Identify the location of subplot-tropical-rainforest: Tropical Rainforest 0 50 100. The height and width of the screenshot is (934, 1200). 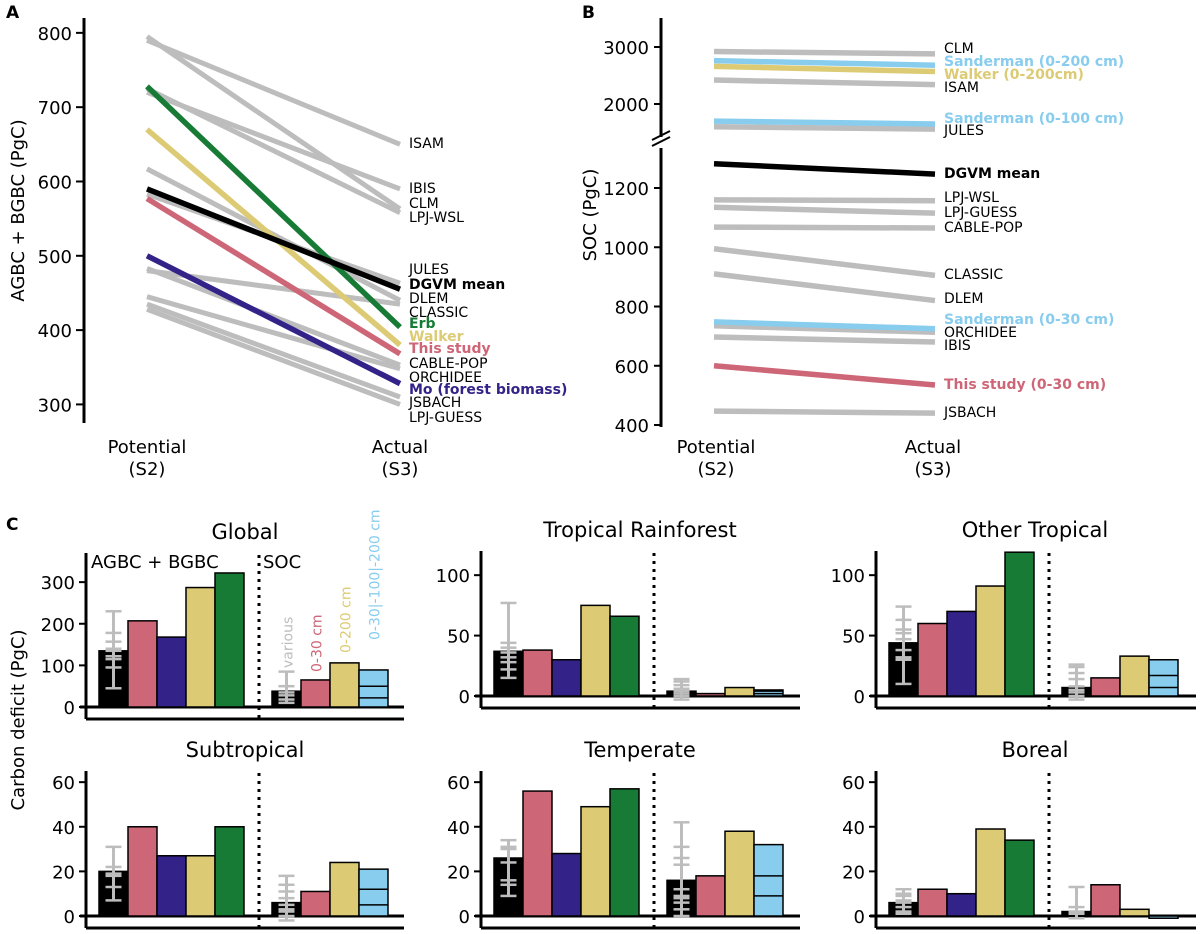
(618, 614).